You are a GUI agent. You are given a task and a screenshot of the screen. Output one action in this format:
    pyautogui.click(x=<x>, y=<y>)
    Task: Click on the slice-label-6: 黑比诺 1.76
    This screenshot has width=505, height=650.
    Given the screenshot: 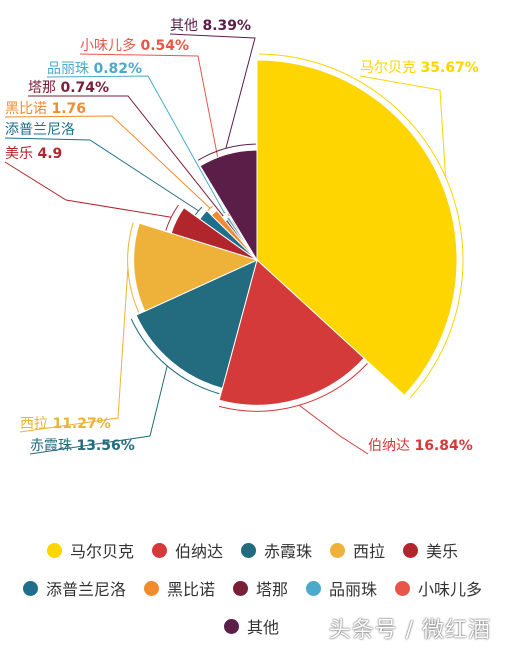 What is the action you would take?
    pyautogui.click(x=45, y=109)
    